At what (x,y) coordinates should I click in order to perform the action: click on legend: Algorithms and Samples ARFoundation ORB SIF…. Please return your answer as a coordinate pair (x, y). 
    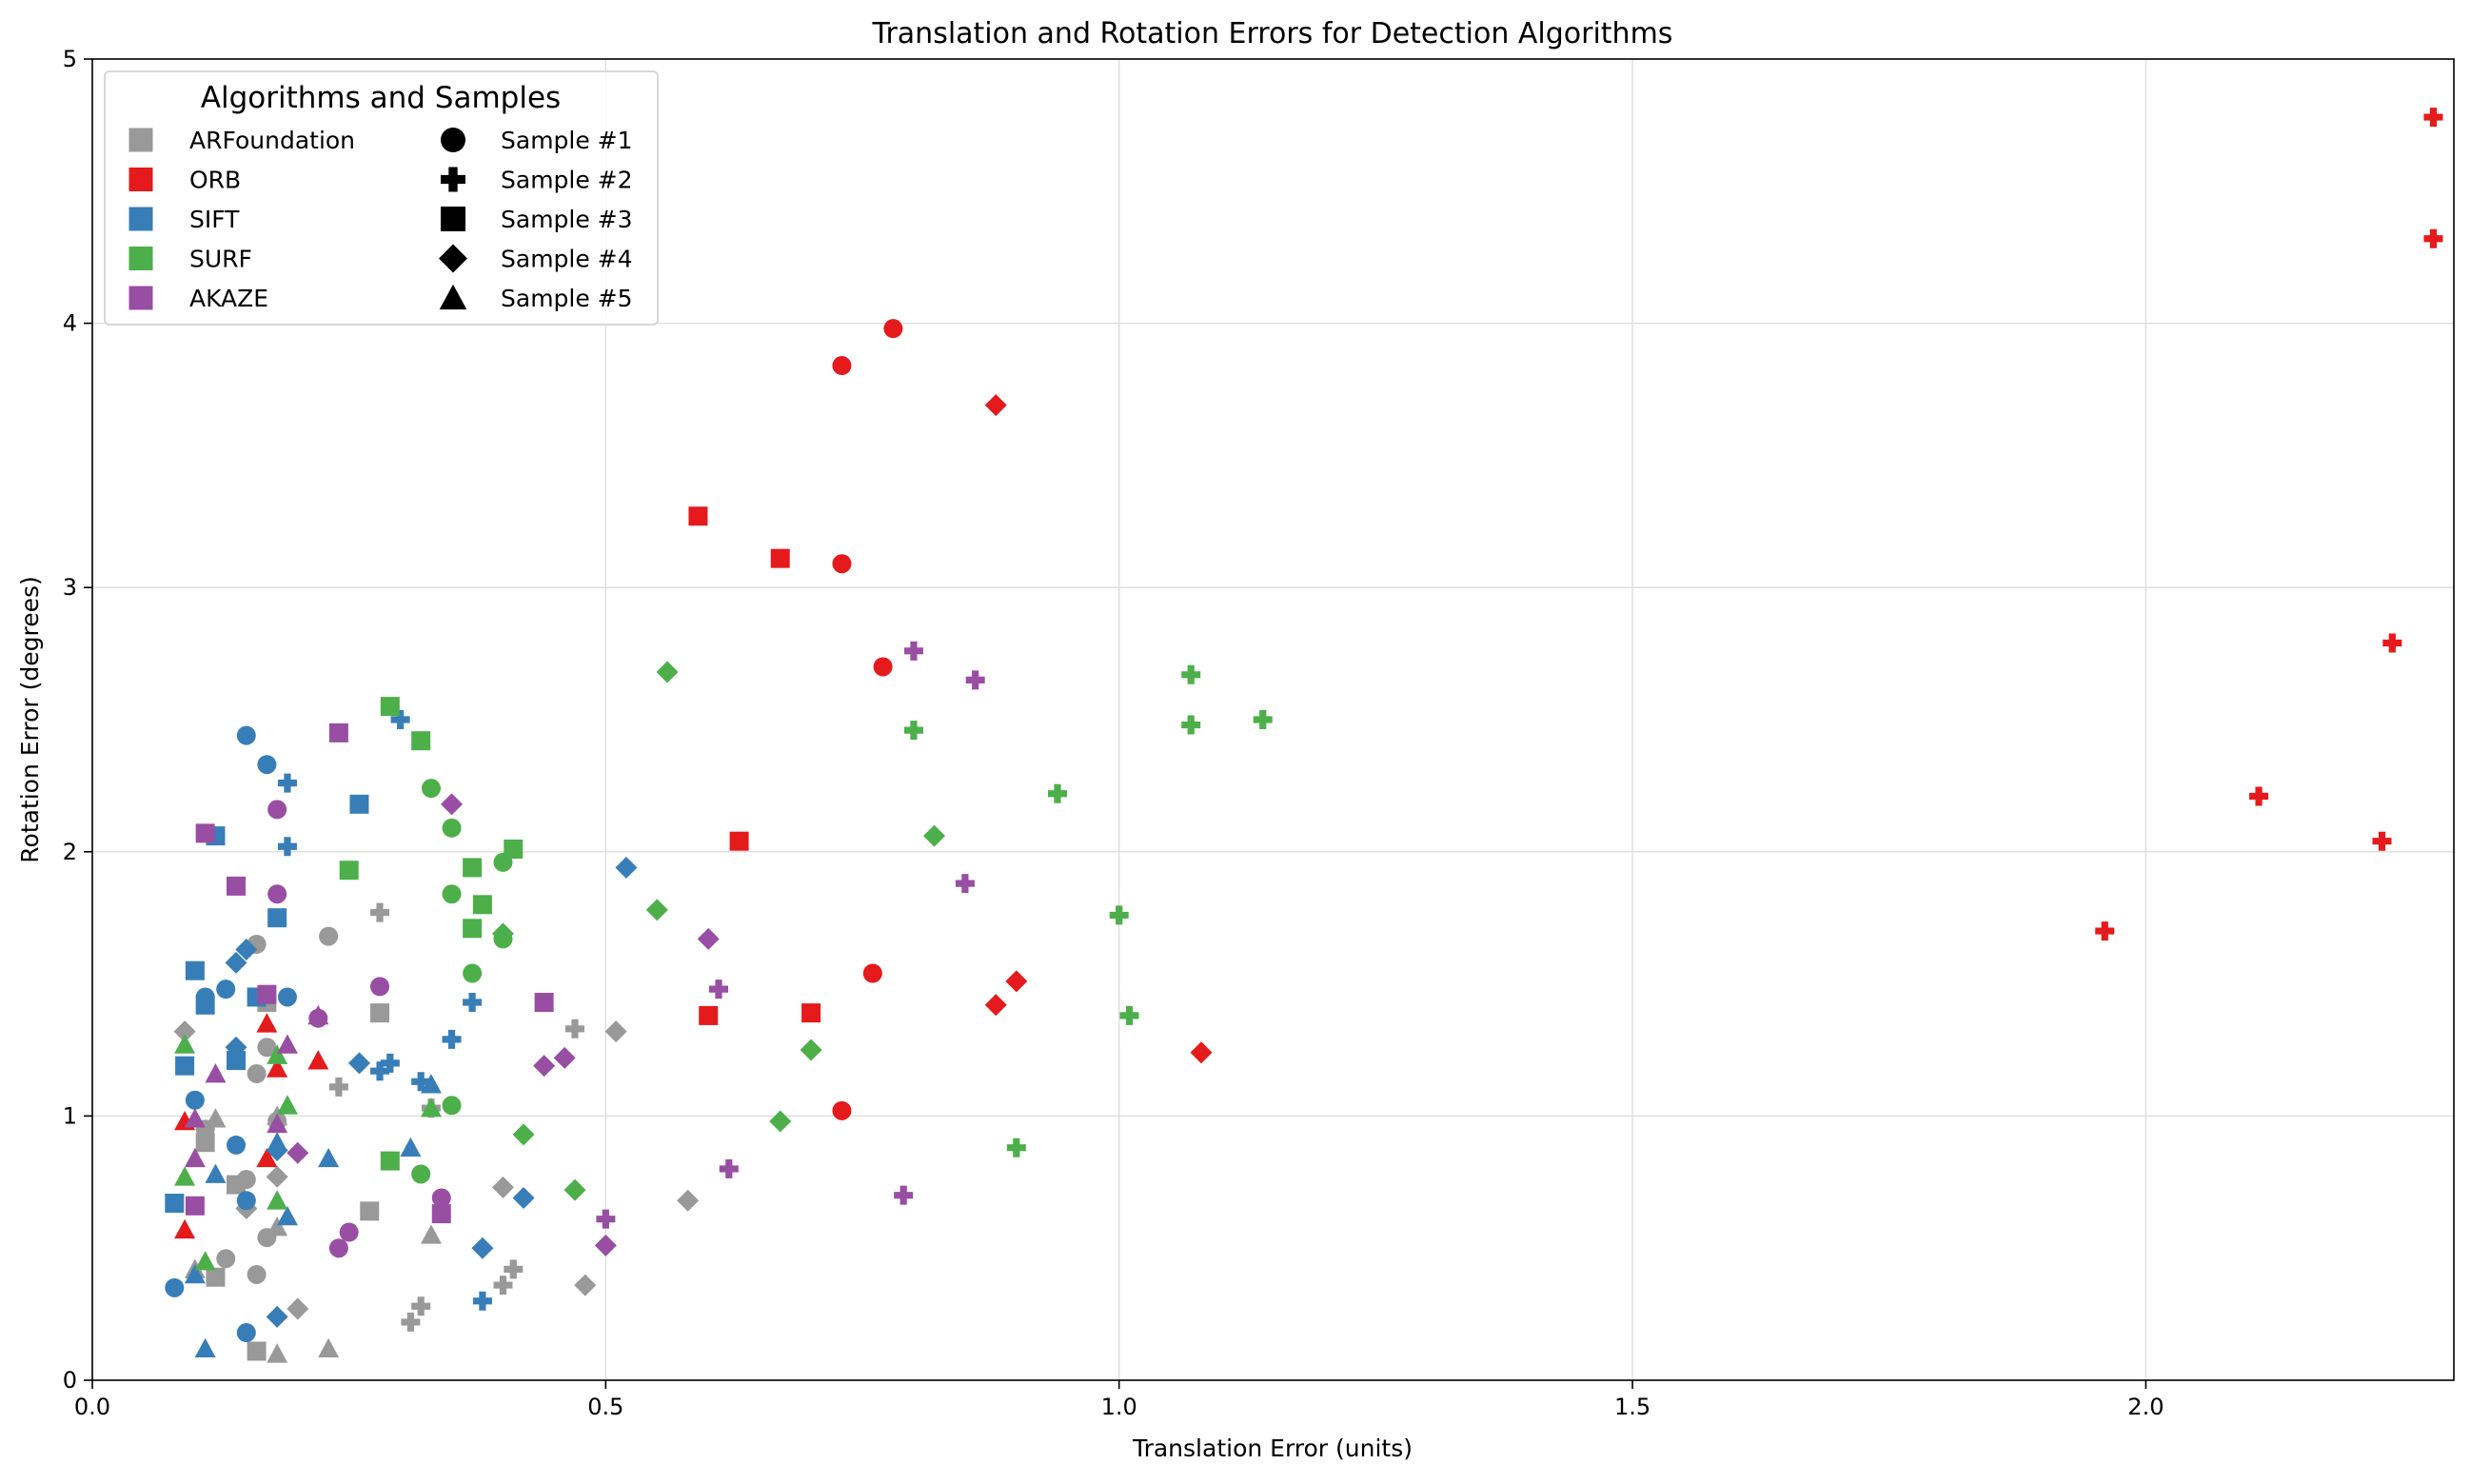
    Looking at the image, I should click on (382, 198).